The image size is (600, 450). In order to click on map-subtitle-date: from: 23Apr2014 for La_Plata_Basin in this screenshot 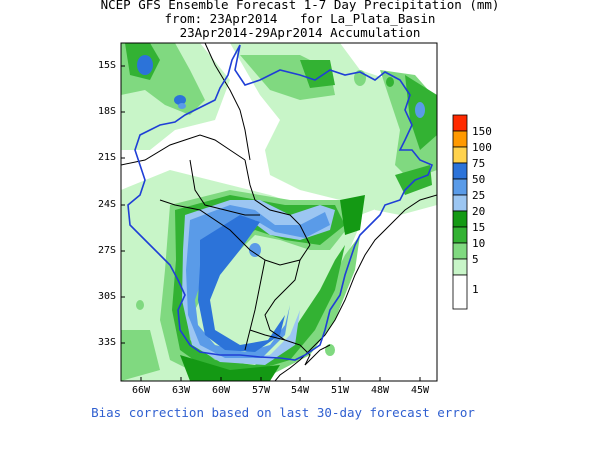, I will do `click(300, 18)`.